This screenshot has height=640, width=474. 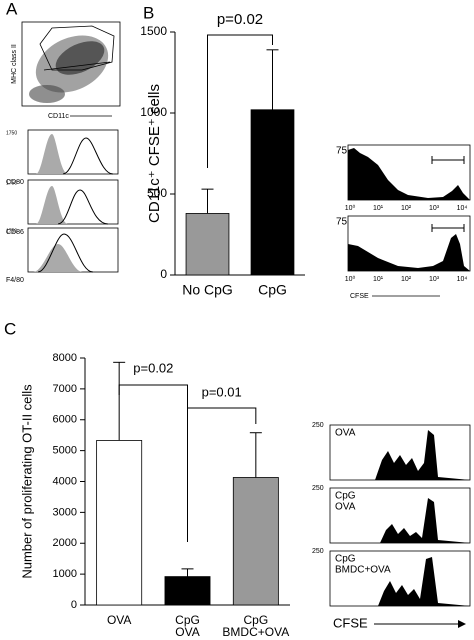 I want to click on marker-label: CD80, so click(x=15, y=182).